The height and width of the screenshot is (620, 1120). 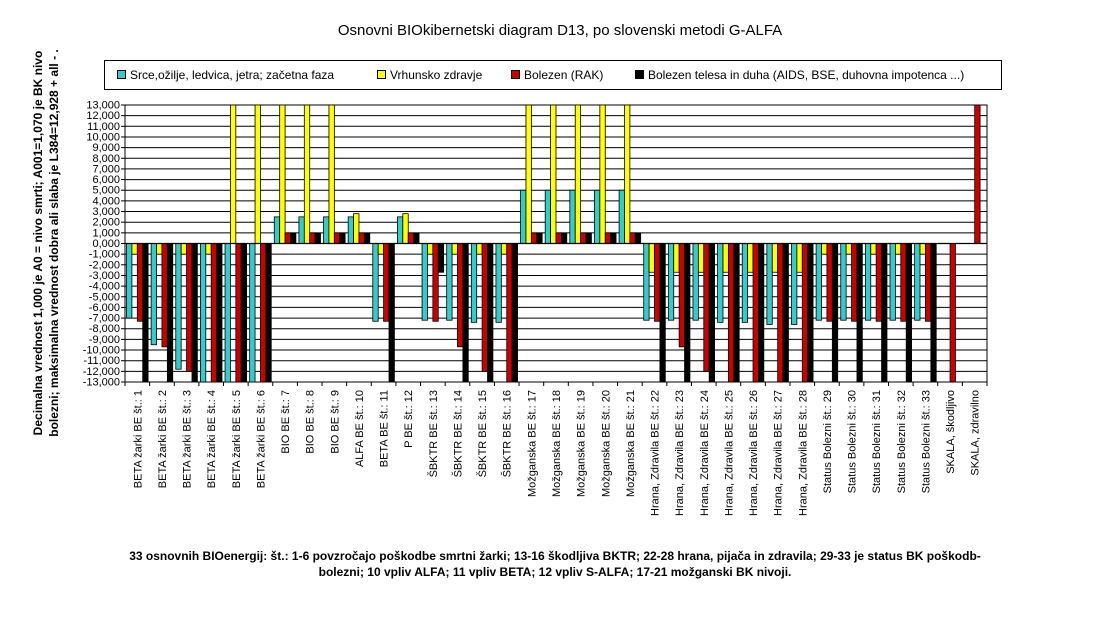 I want to click on x-tick-label: Možganska BE št.: 21, so click(x=631, y=443).